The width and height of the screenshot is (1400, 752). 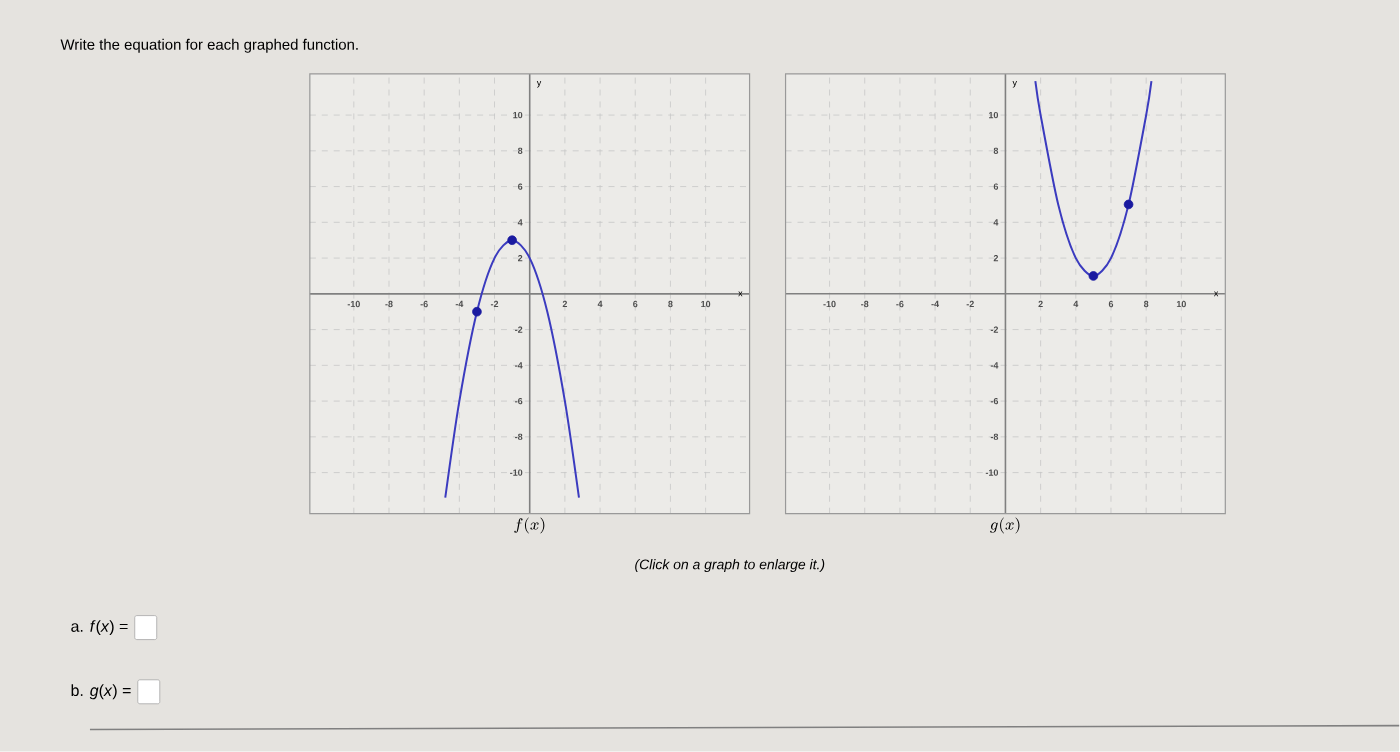 I want to click on text: $f(x)$, so click(x=529, y=525).